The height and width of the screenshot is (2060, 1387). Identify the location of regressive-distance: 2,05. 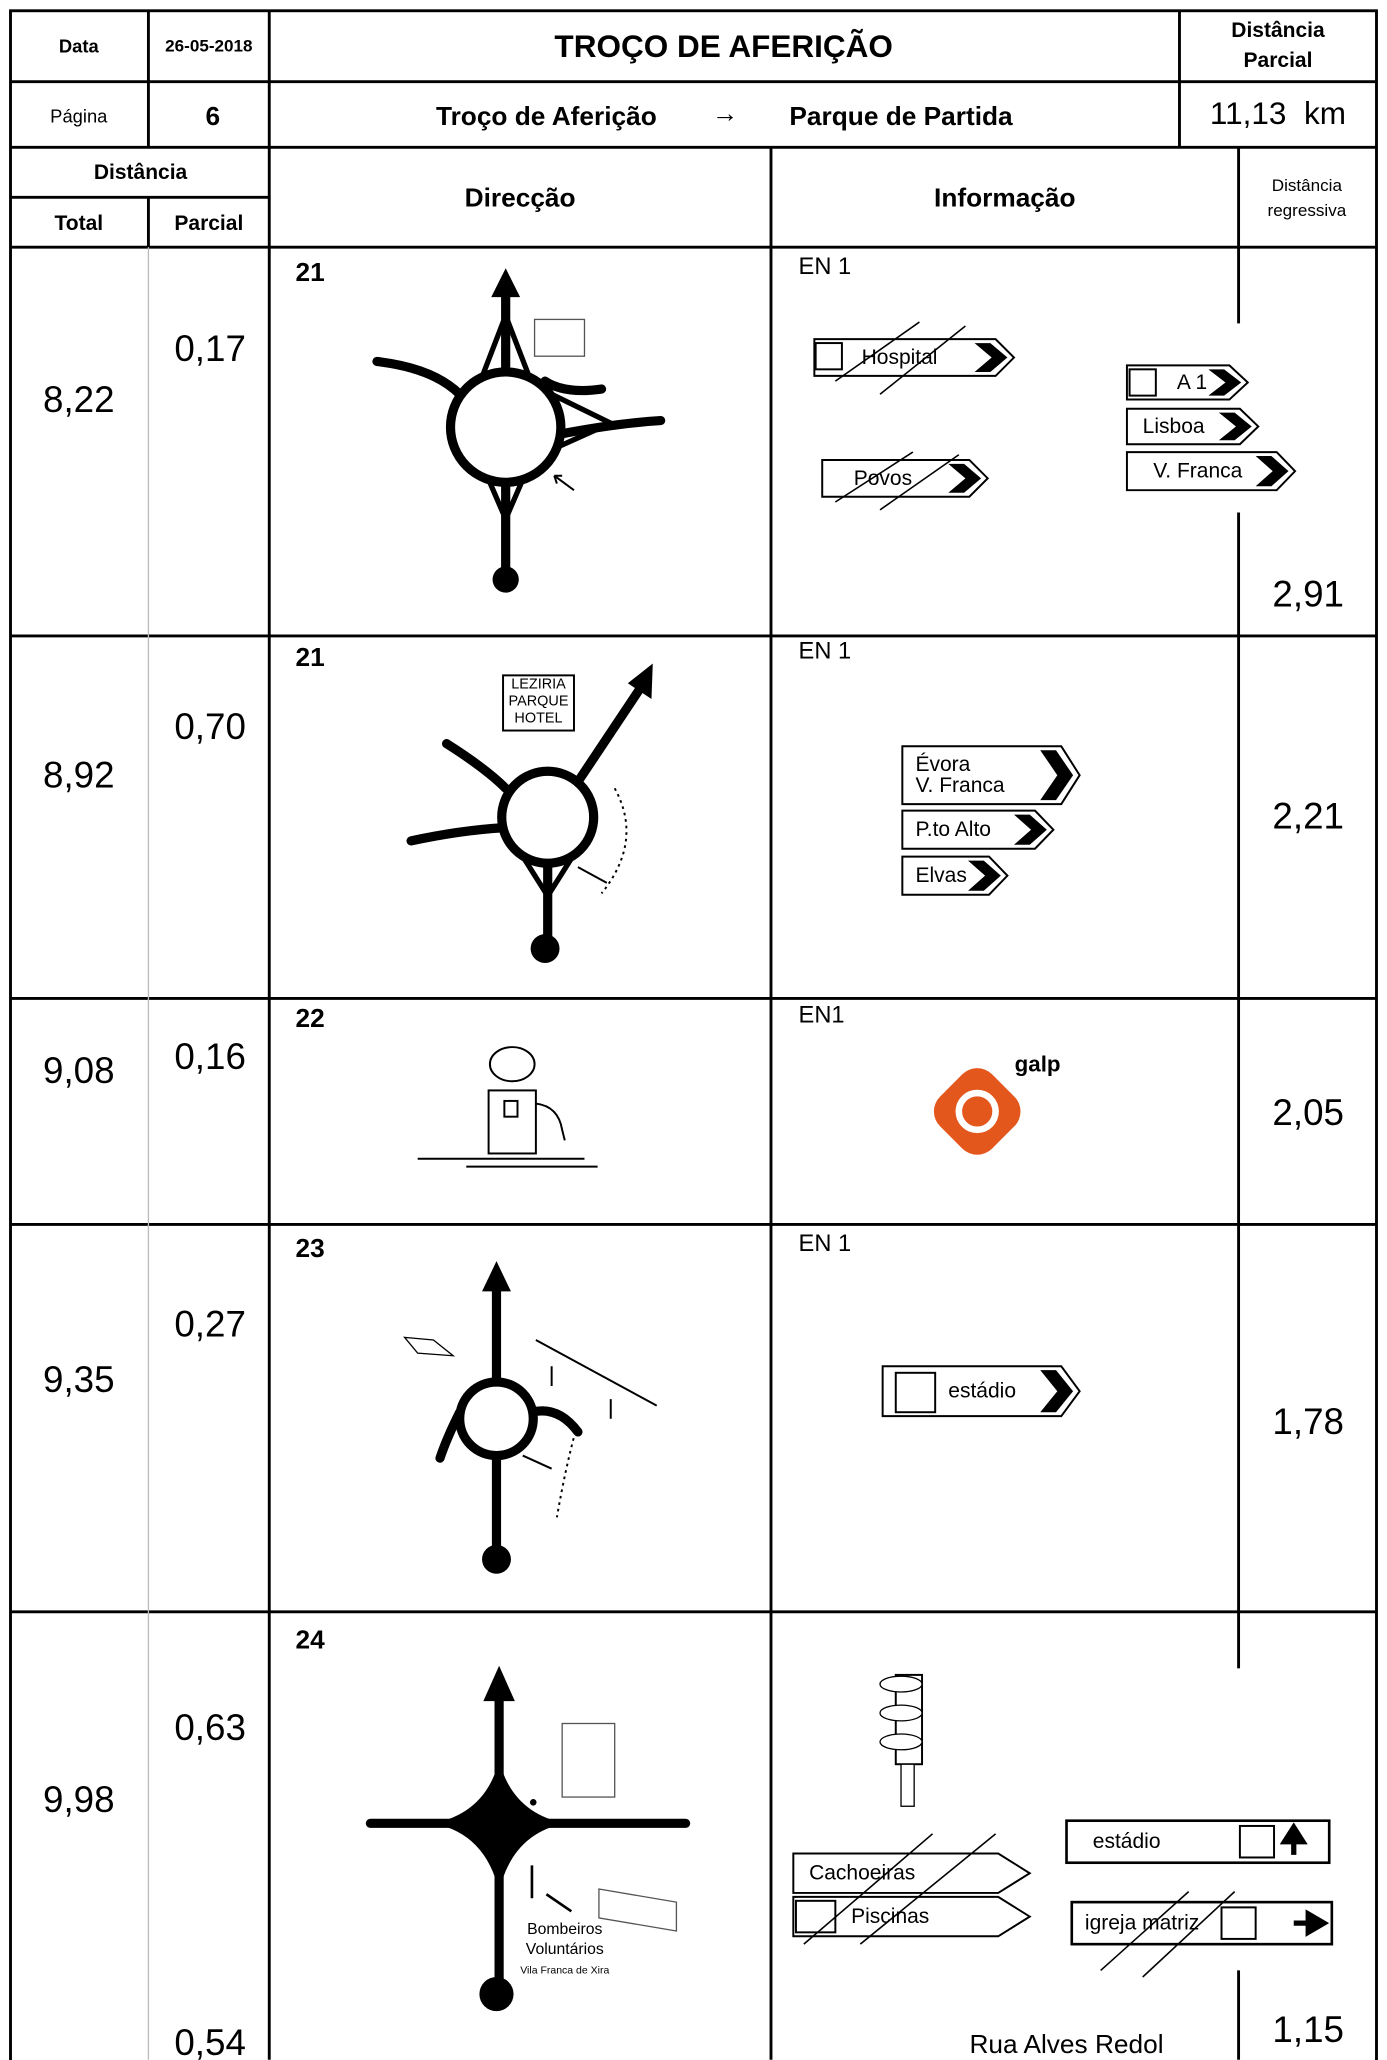
(1308, 1112).